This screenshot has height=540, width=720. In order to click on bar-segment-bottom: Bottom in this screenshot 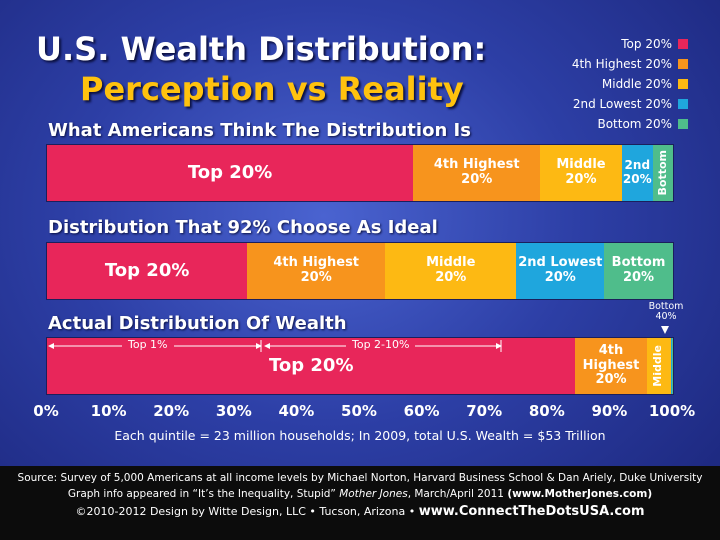, I will do `click(662, 173)`.